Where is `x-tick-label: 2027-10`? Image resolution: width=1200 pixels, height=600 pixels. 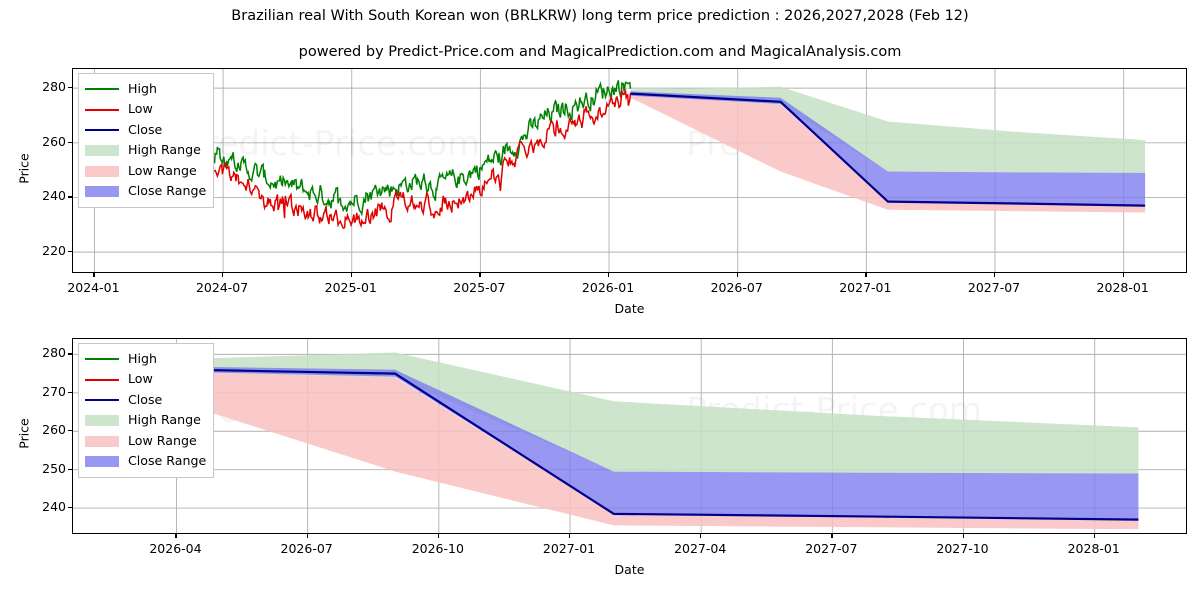
x-tick-label: 2027-10 is located at coordinates (962, 548).